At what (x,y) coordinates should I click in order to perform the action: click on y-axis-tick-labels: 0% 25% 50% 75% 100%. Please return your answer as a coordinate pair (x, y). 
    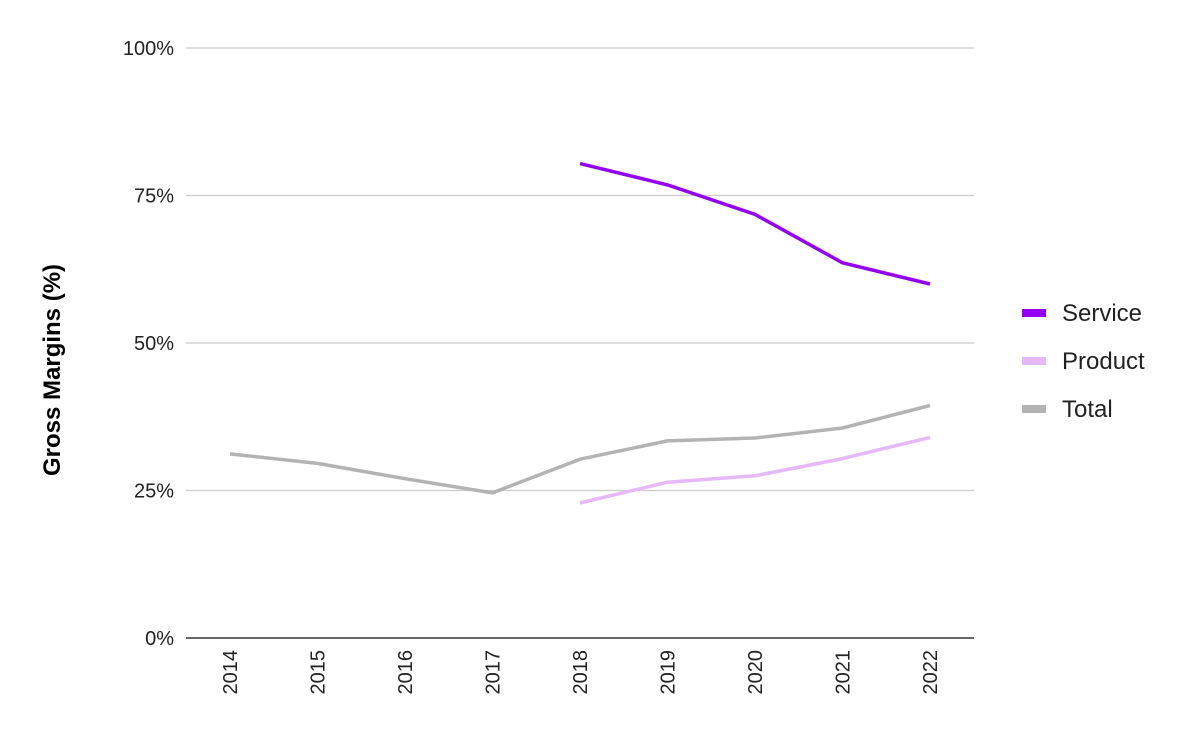
    Looking at the image, I should click on (148, 344).